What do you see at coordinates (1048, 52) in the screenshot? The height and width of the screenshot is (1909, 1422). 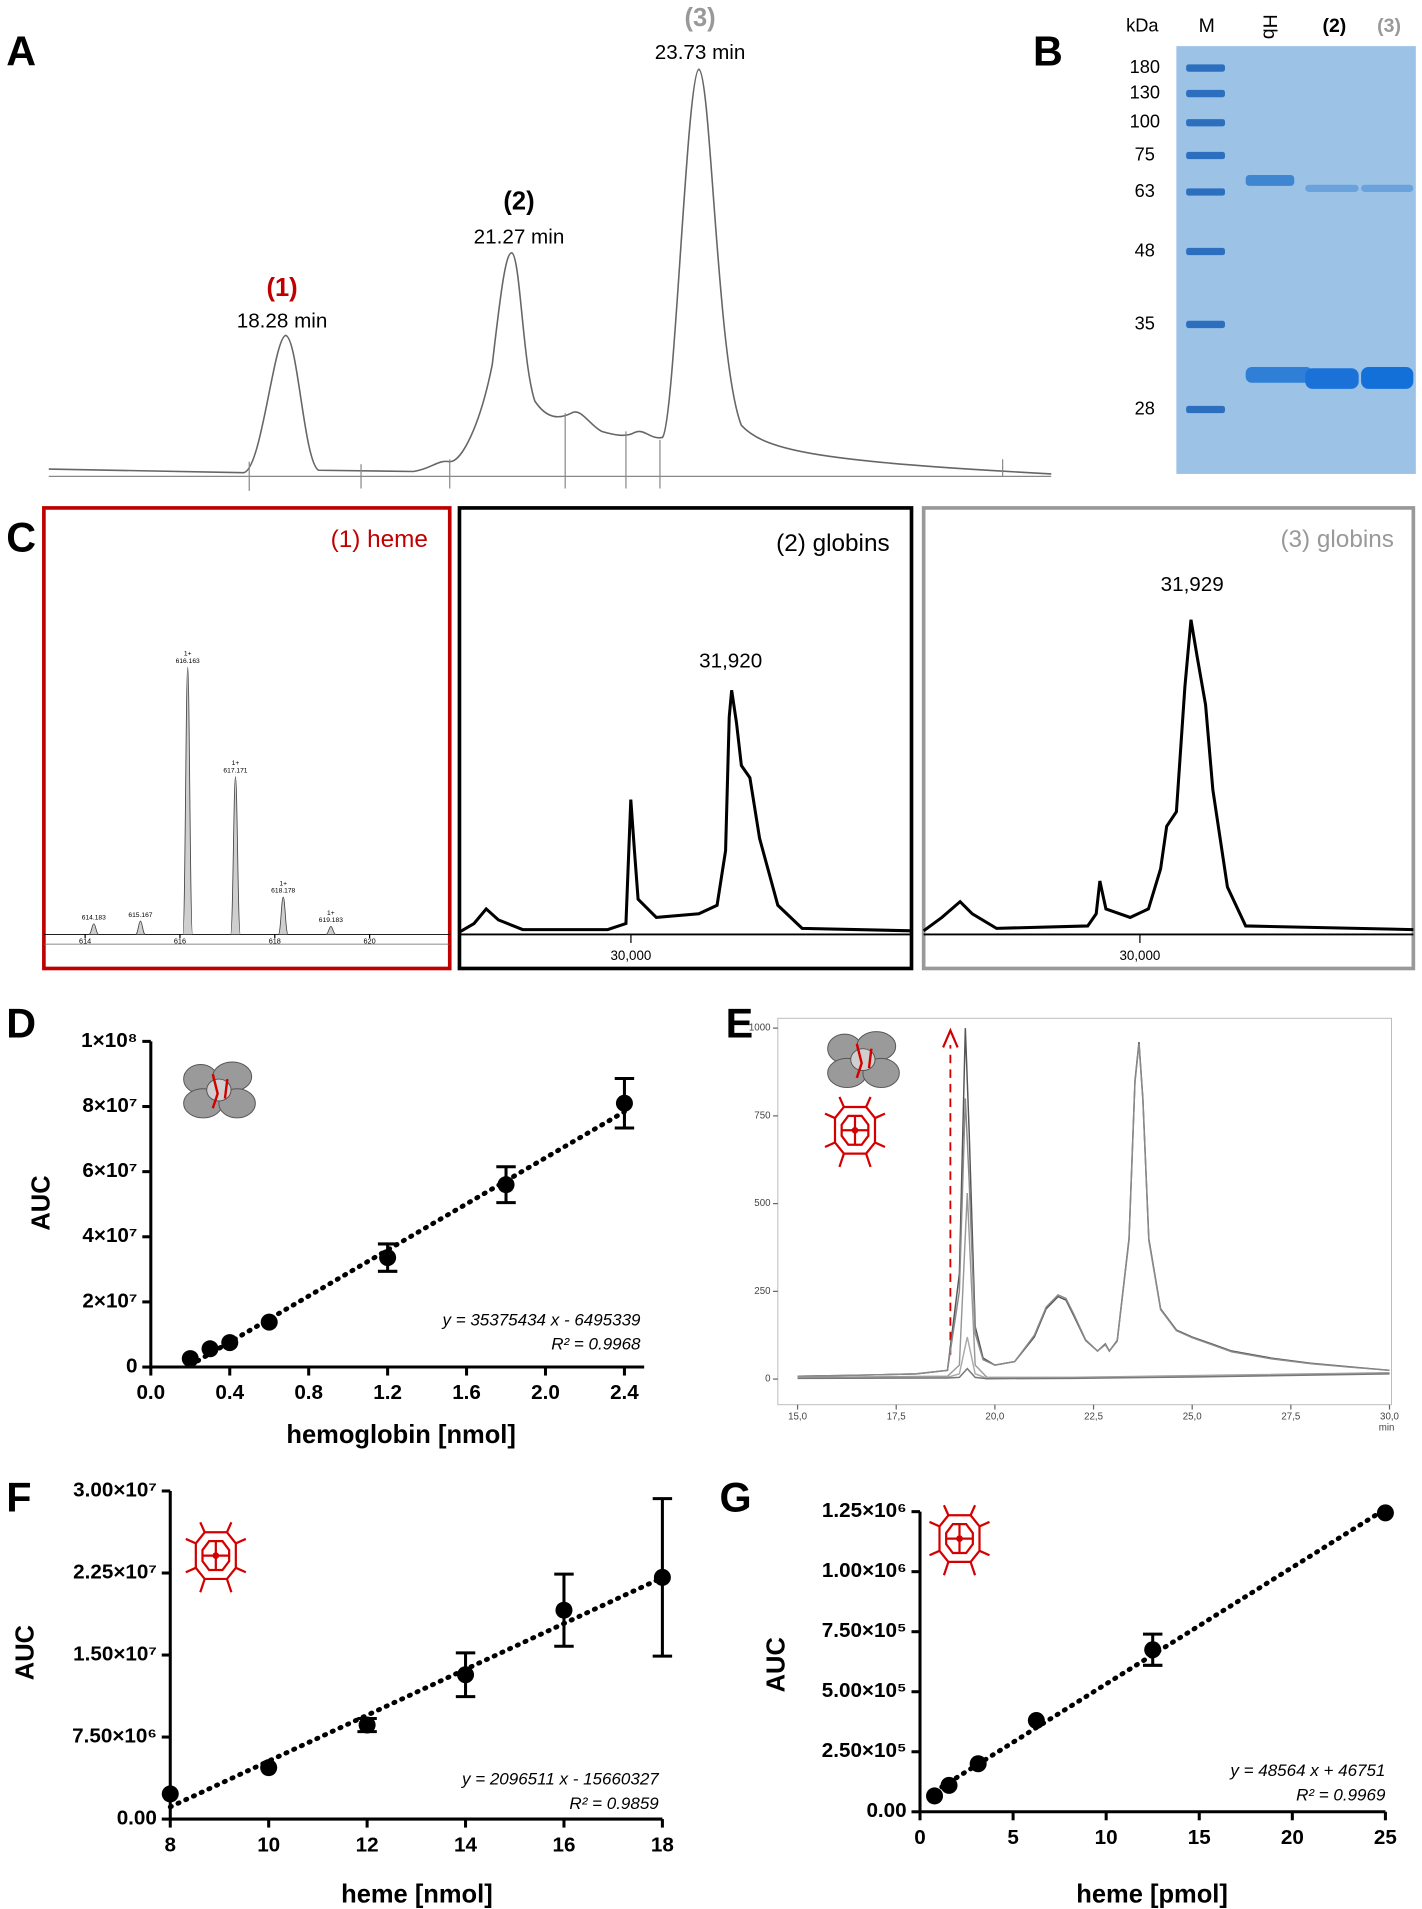 I see `panel-letter: B` at bounding box center [1048, 52].